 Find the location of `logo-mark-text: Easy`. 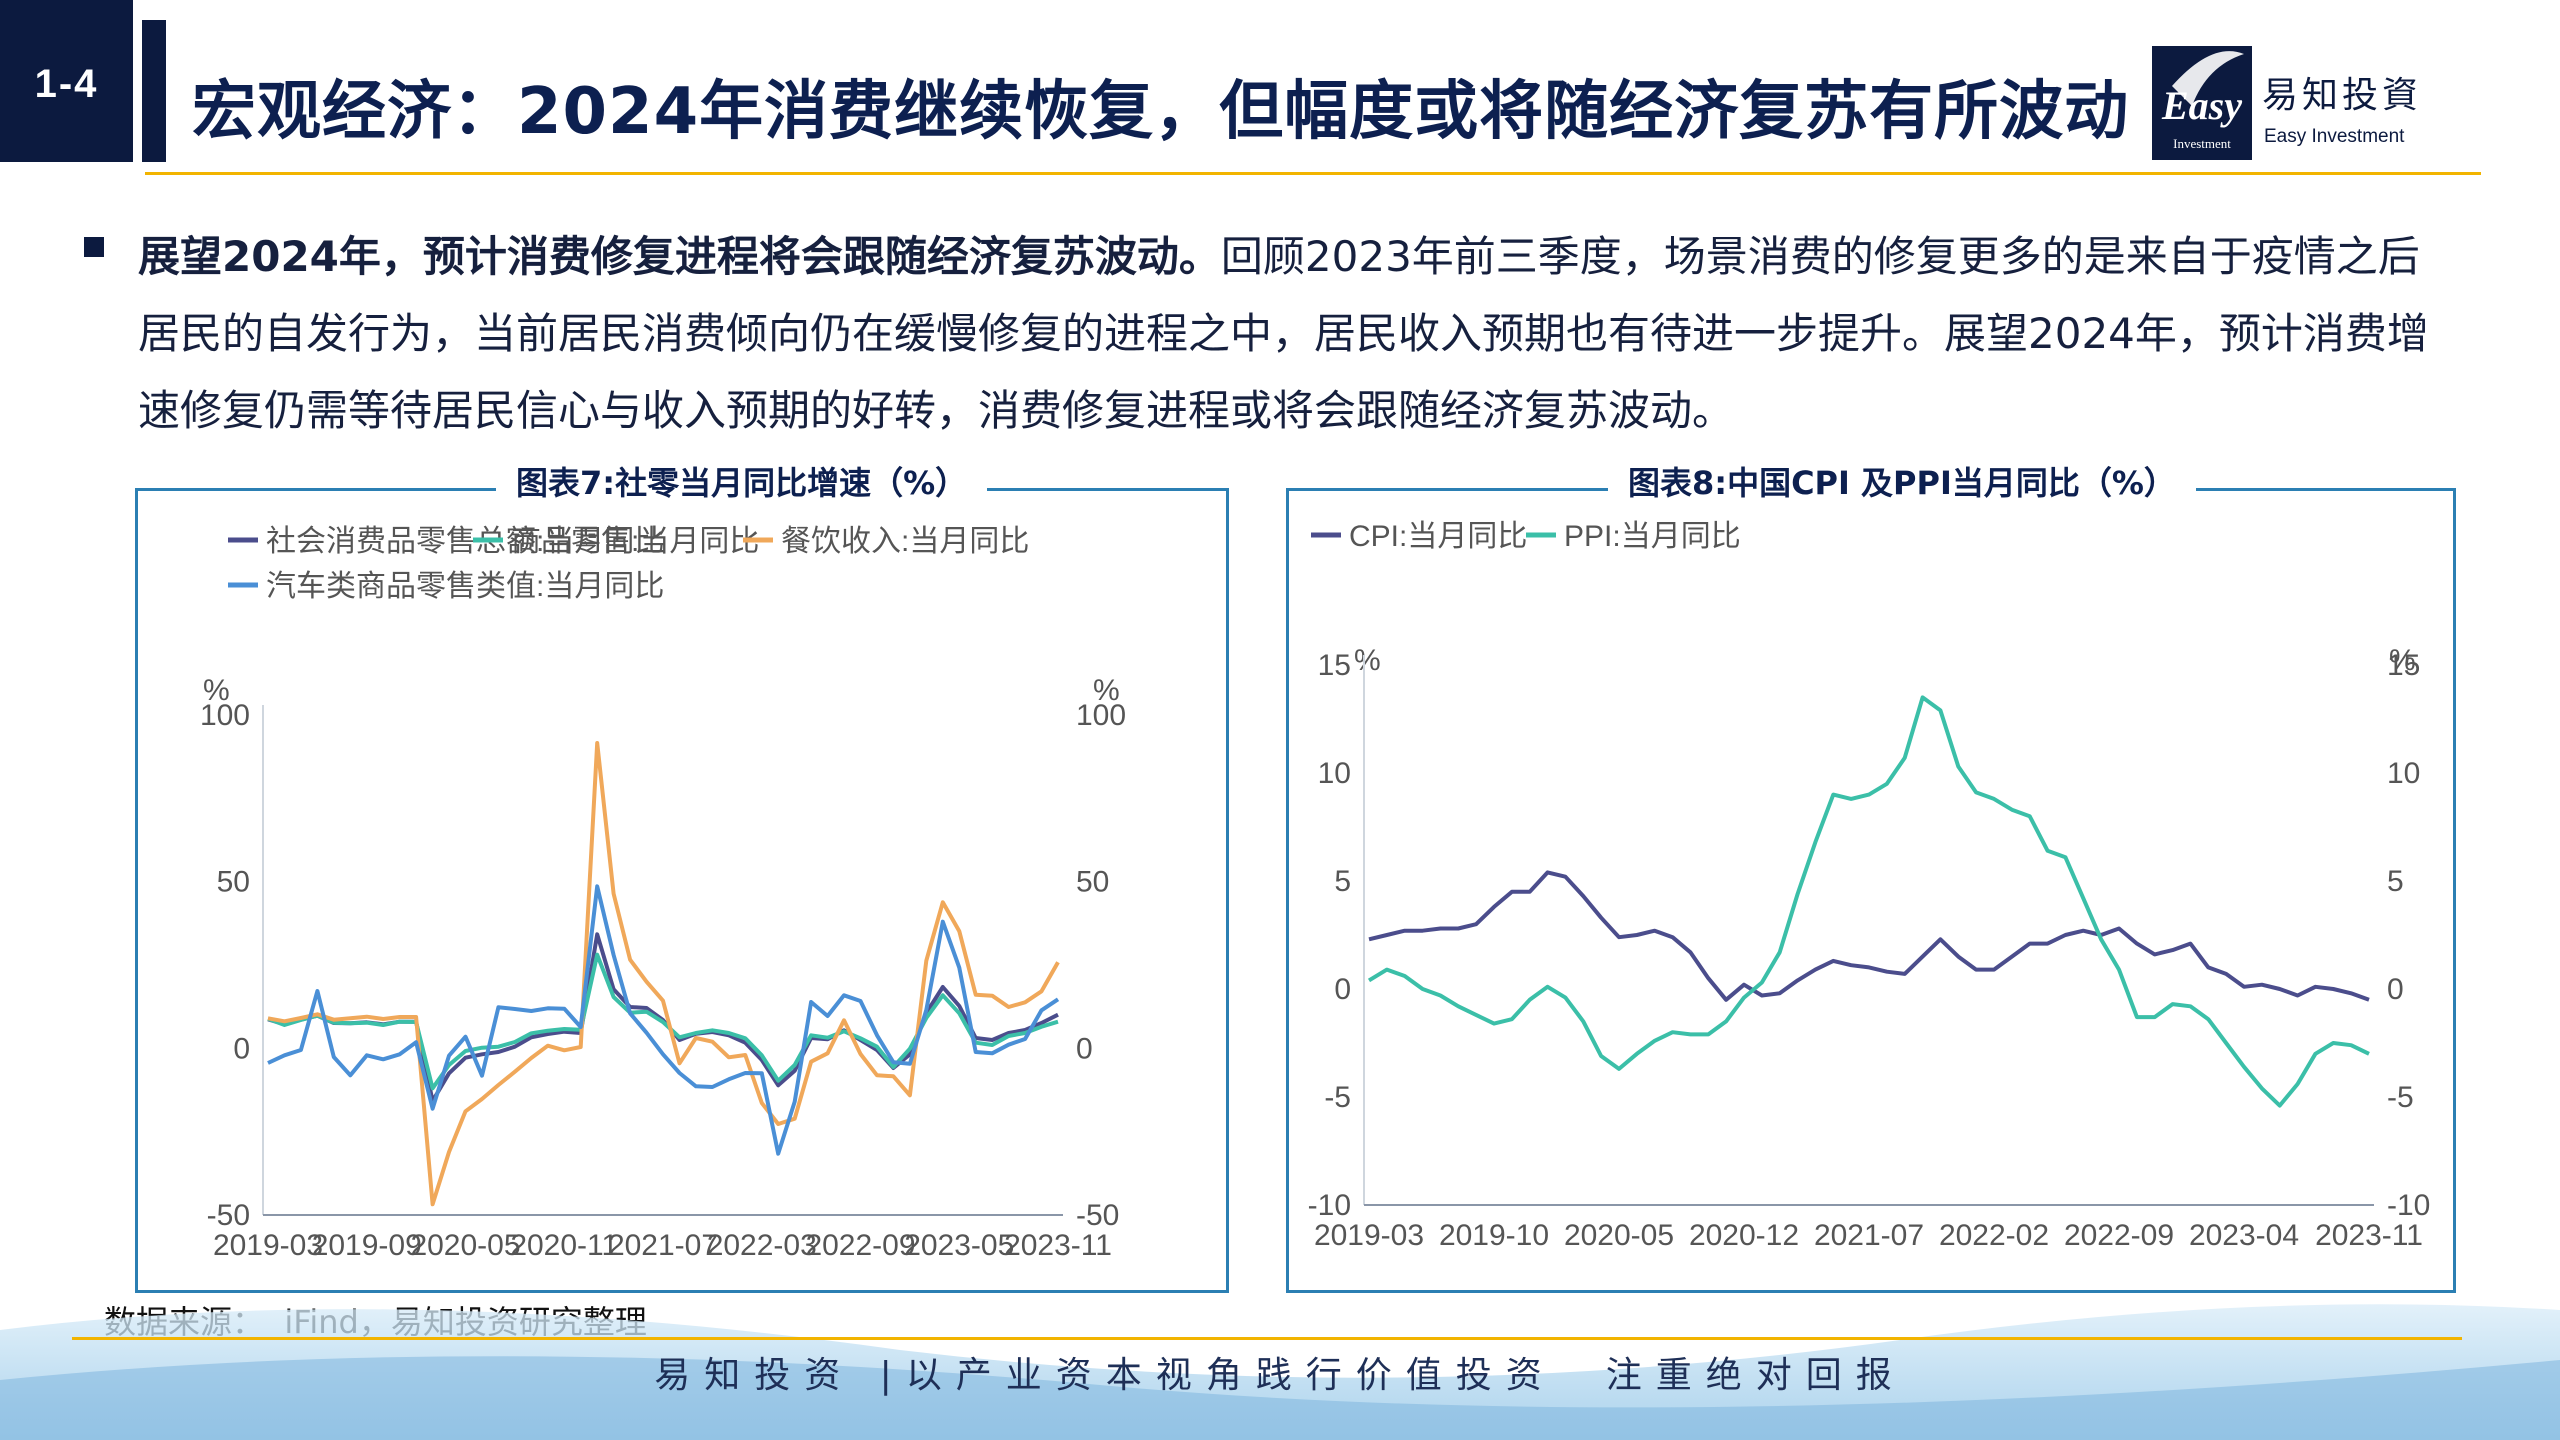

logo-mark-text: Easy is located at coordinates (2202, 105).